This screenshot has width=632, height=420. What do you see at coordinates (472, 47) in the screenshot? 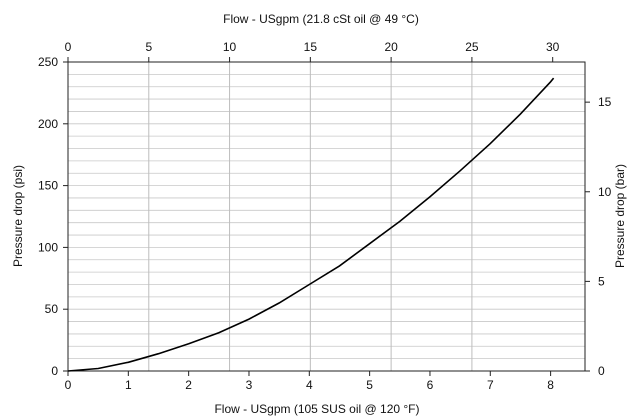
I see `top-tick-label: 25` at bounding box center [472, 47].